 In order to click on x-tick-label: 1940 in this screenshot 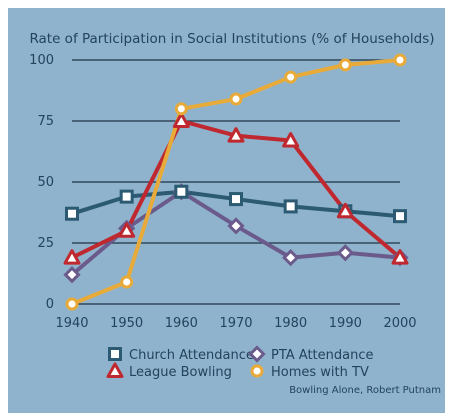, I will do `click(71, 323)`.